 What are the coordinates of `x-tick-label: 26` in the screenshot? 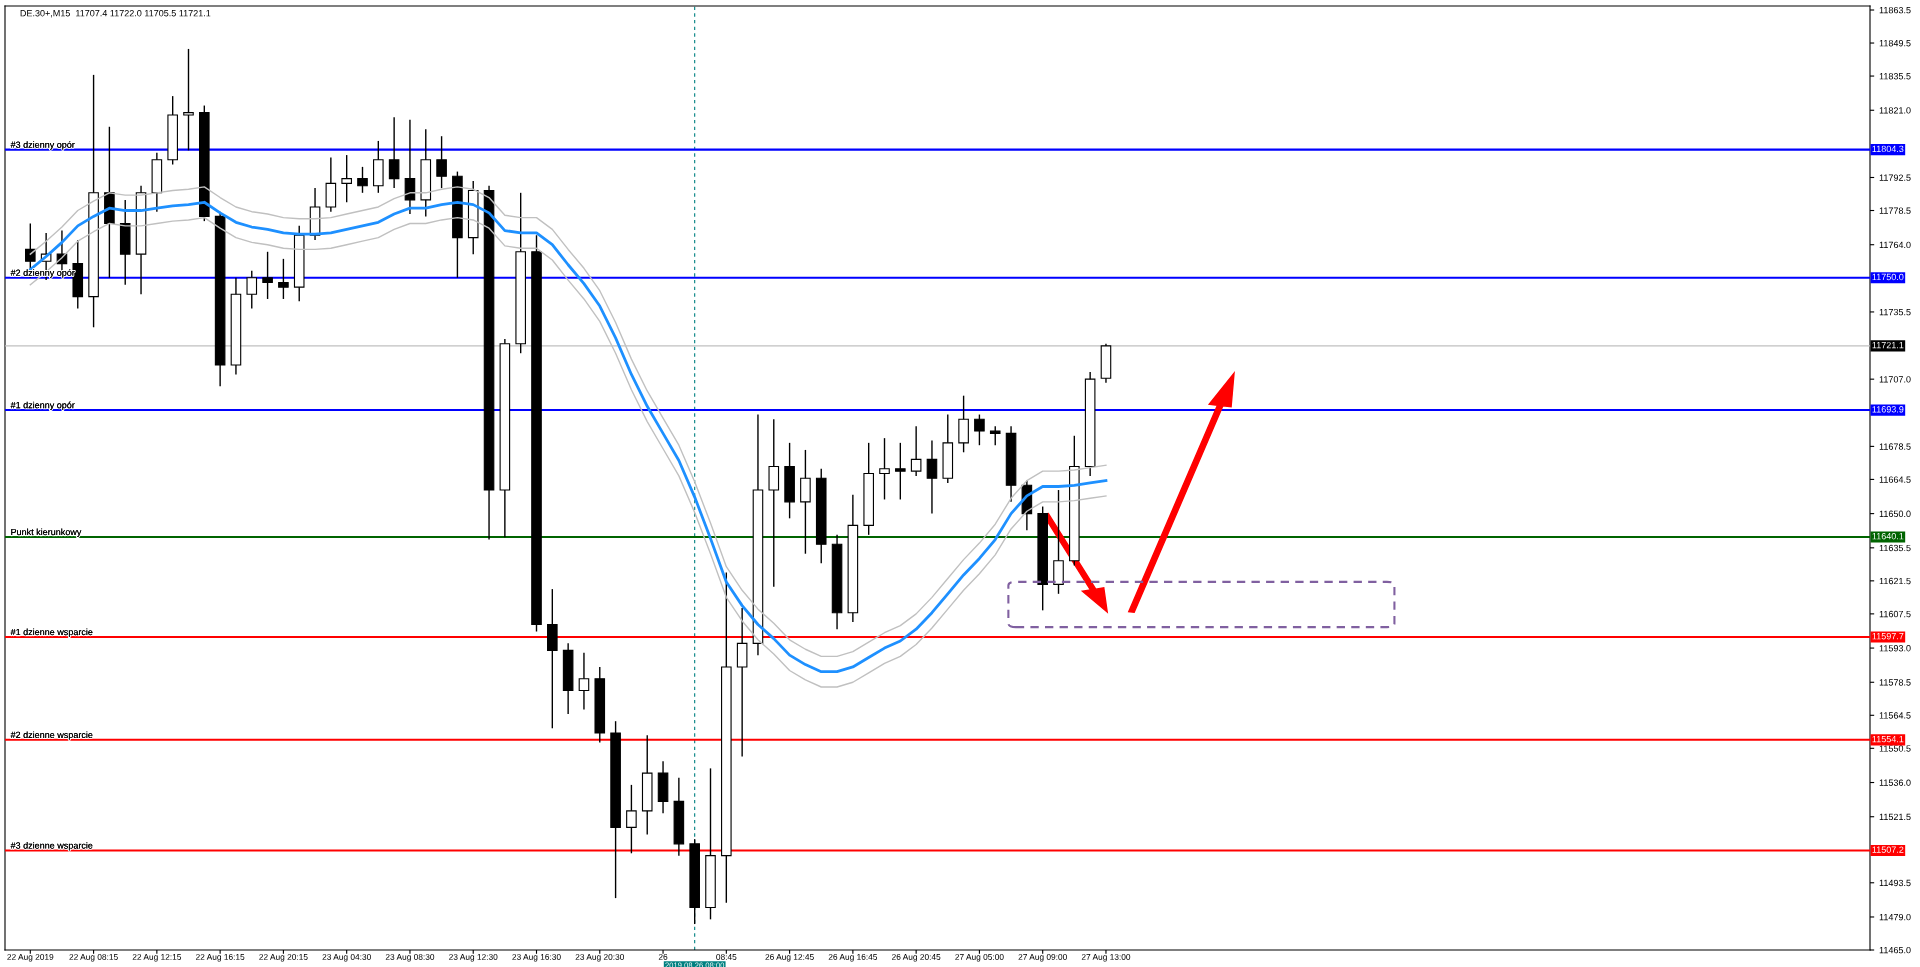 It's located at (663, 957).